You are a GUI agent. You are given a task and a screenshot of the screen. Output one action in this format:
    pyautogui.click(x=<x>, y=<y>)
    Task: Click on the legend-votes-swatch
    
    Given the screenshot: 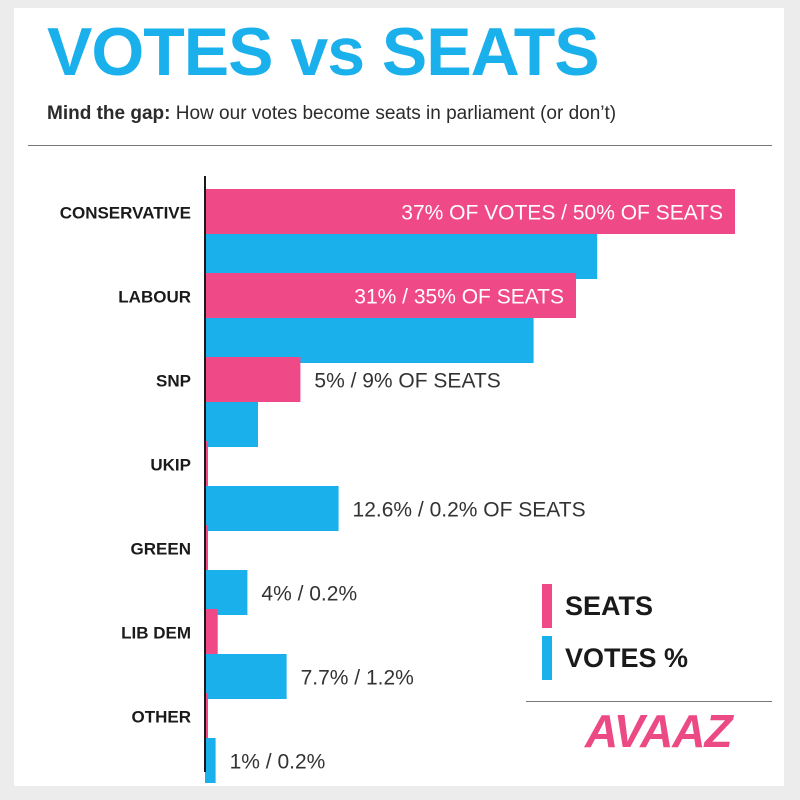 What is the action you would take?
    pyautogui.click(x=547, y=658)
    